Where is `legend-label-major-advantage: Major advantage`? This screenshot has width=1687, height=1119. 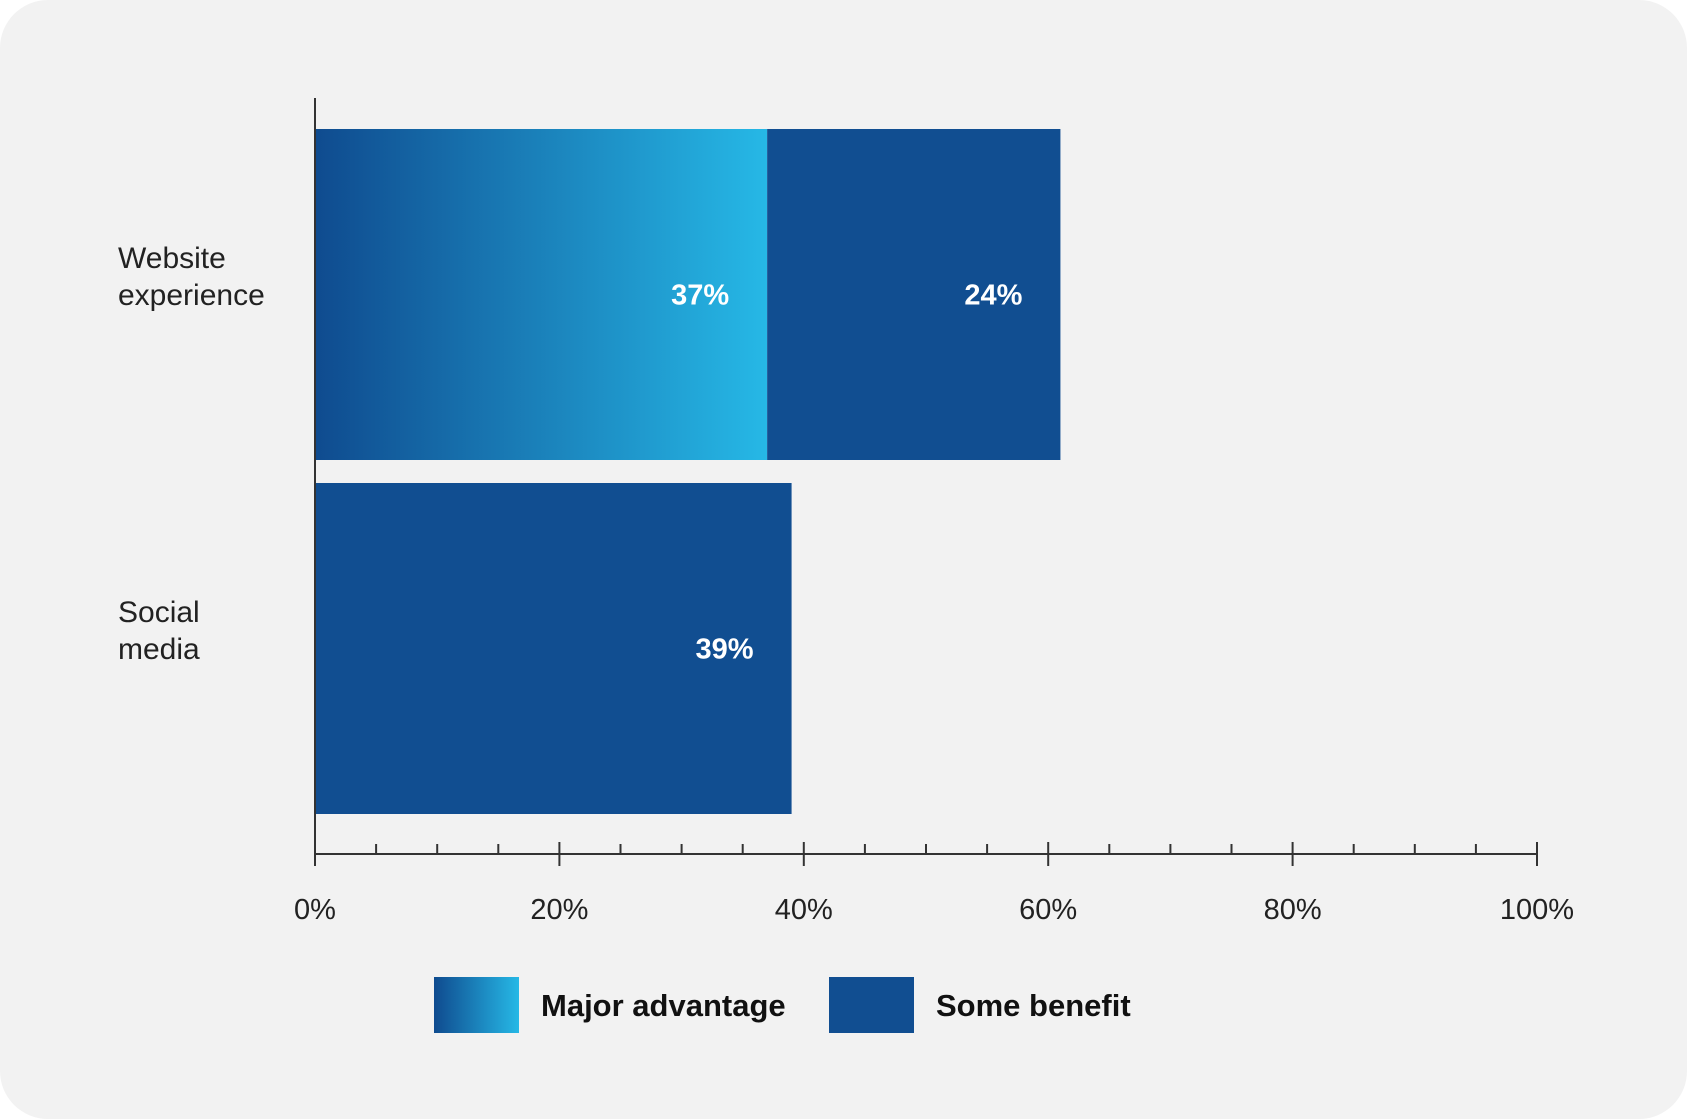 legend-label-major-advantage: Major advantage is located at coordinates (663, 1005).